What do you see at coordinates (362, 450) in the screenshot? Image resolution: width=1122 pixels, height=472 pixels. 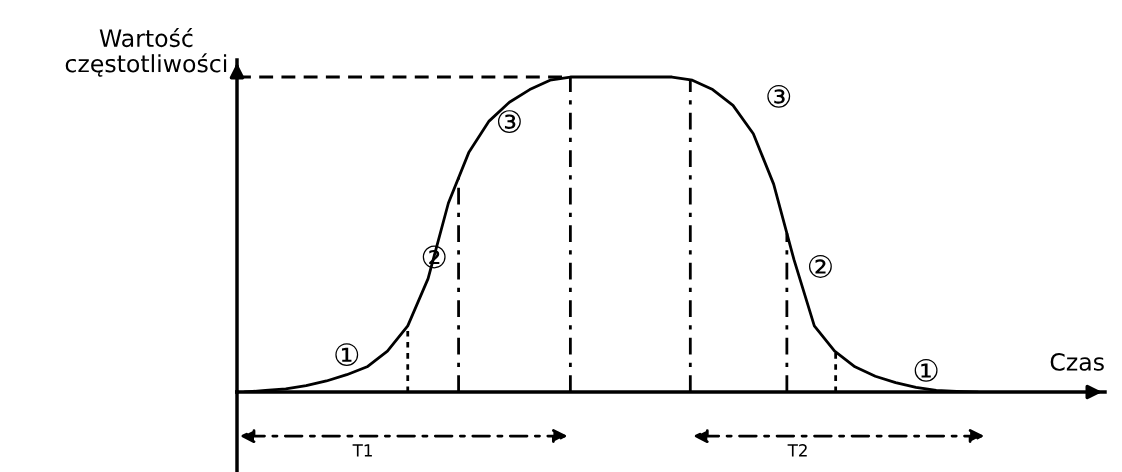 I see `text: T1` at bounding box center [362, 450].